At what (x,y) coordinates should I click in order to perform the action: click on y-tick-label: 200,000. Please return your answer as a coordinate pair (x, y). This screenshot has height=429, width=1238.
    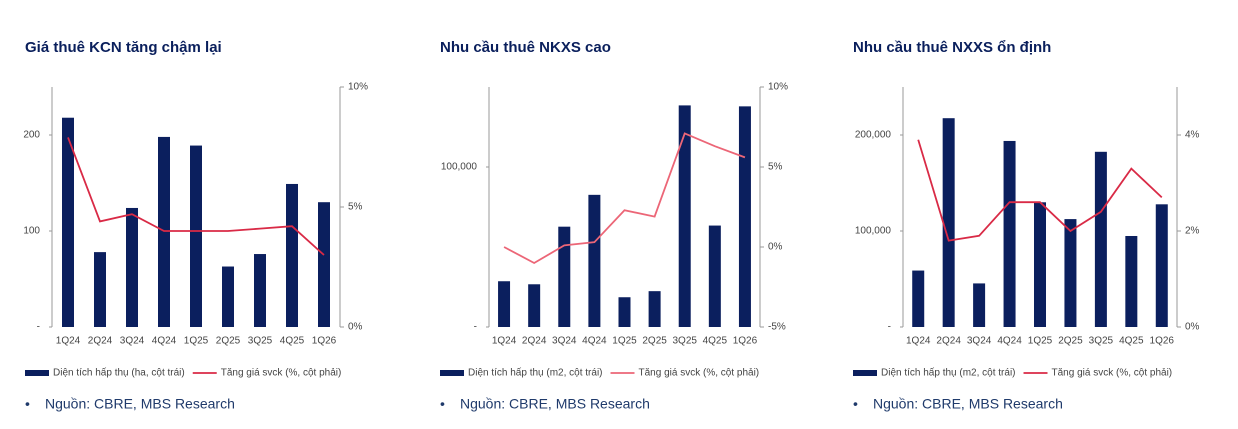
    Looking at the image, I should click on (873, 135).